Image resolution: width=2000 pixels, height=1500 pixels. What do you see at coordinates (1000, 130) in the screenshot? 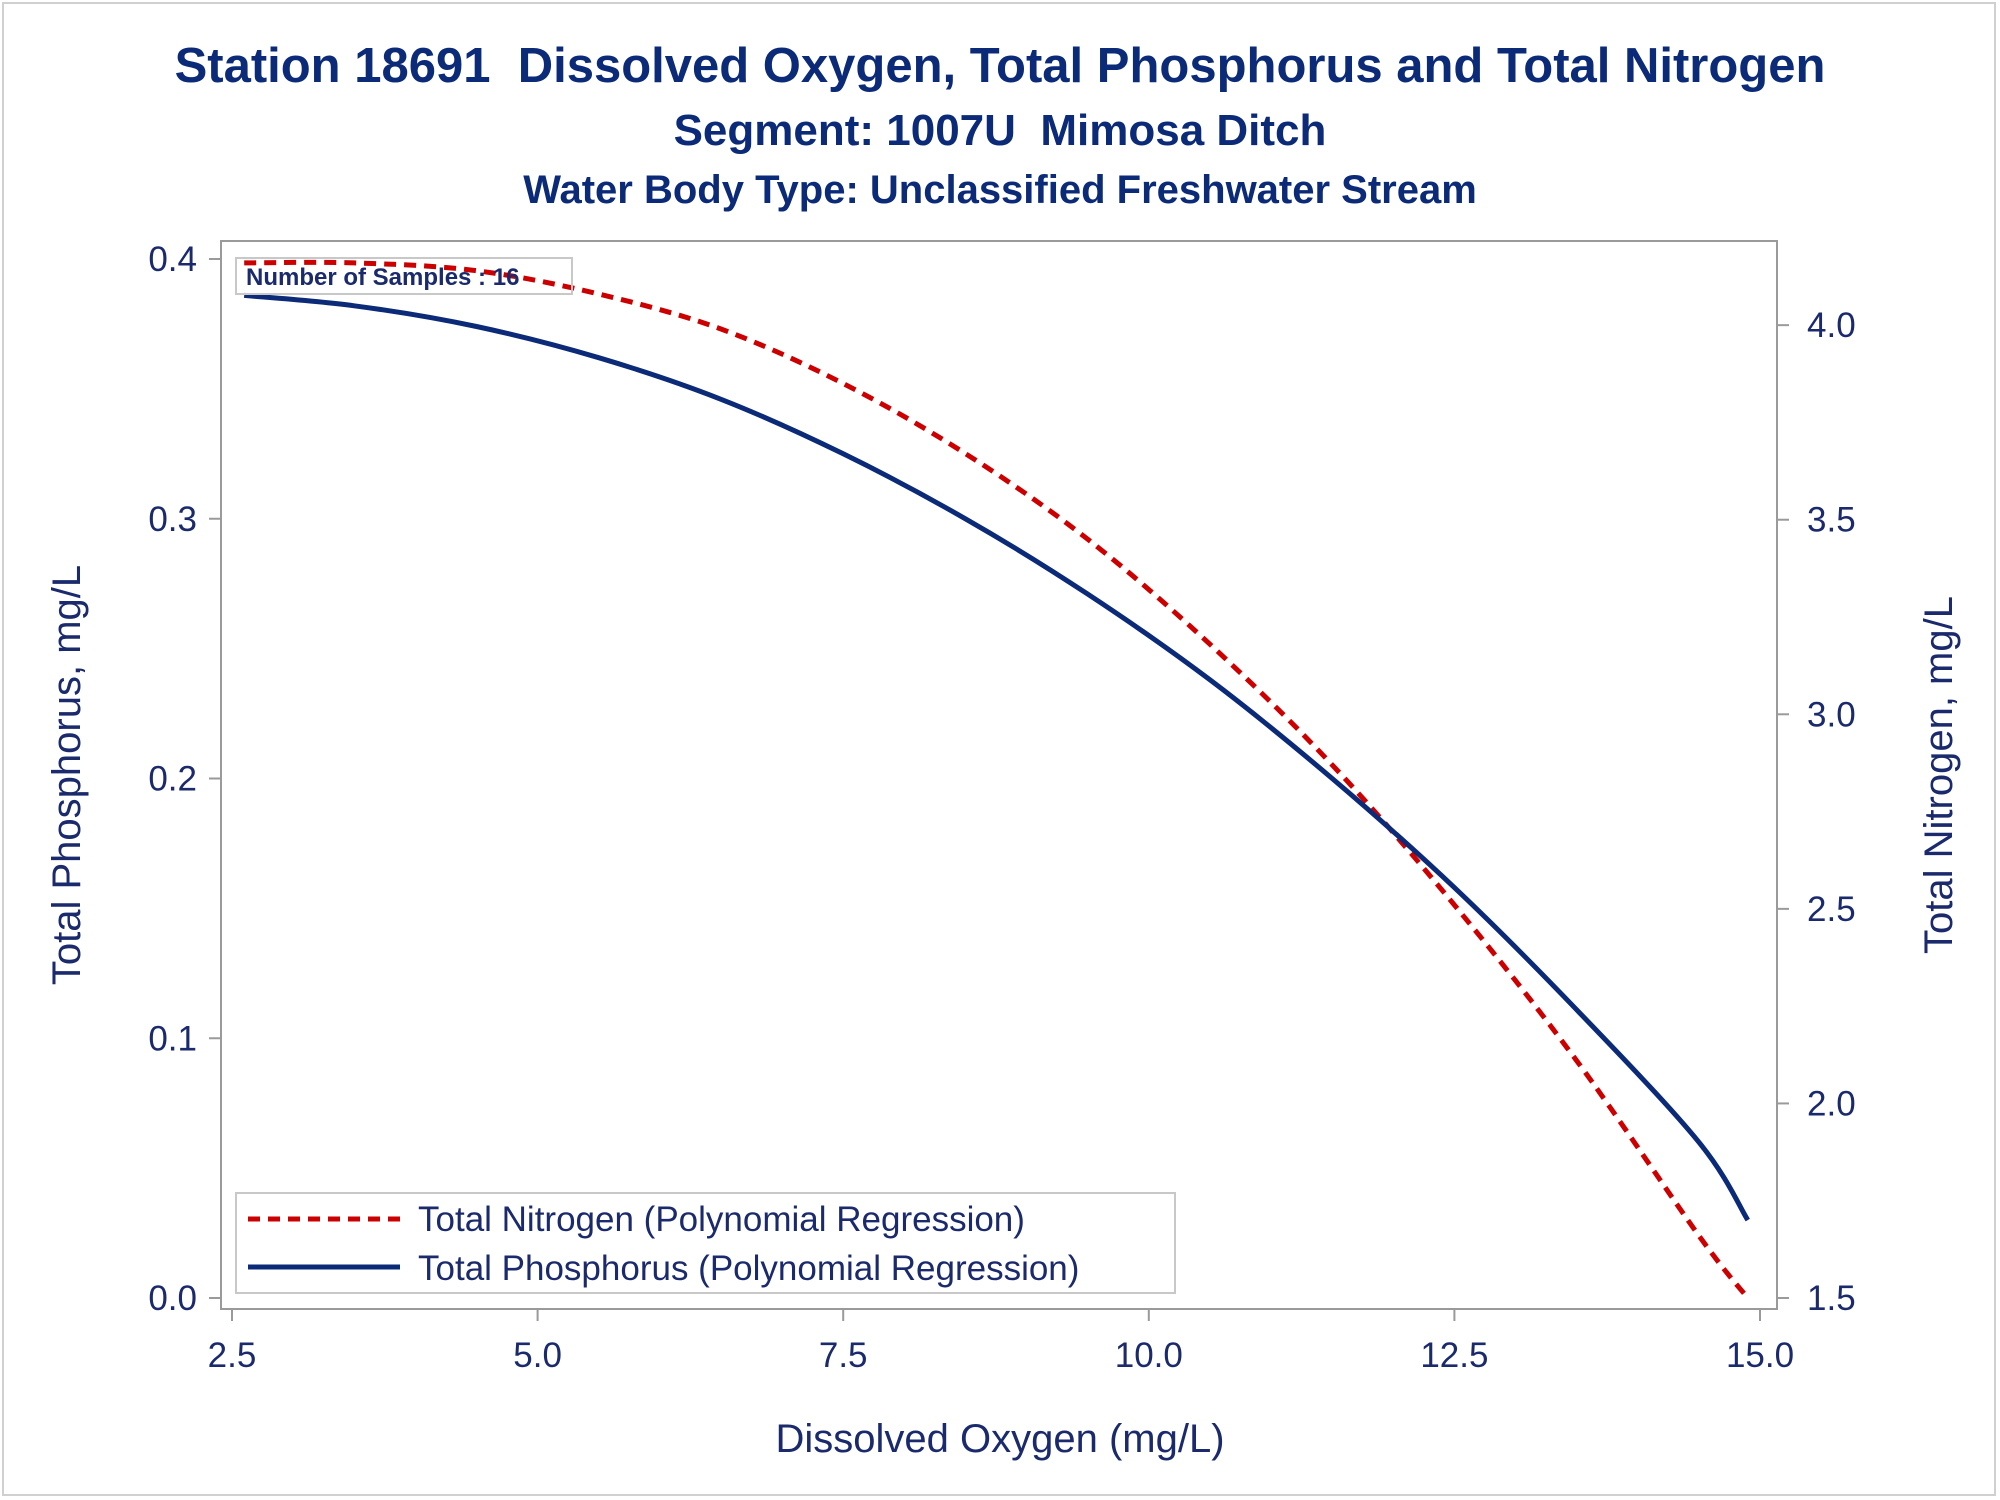
I see `chart-subtitle-segment: Segment: 1007U Mimosa Ditch` at bounding box center [1000, 130].